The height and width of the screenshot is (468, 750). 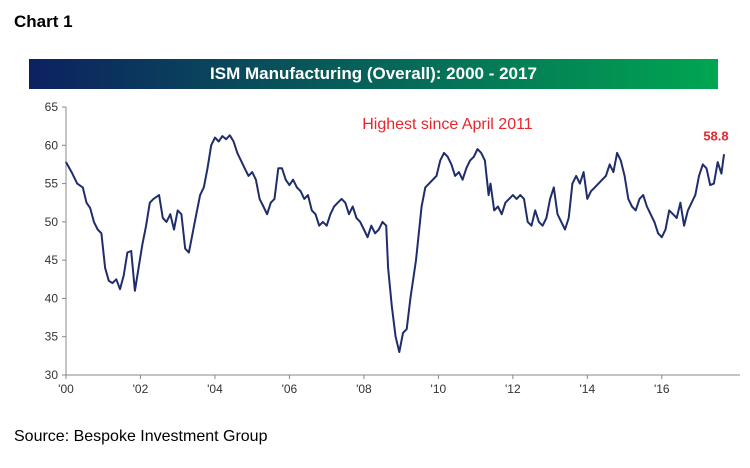 What do you see at coordinates (55, 241) in the screenshot?
I see `y-axis-ticks: 30 35 40 45 50 55 60 65` at bounding box center [55, 241].